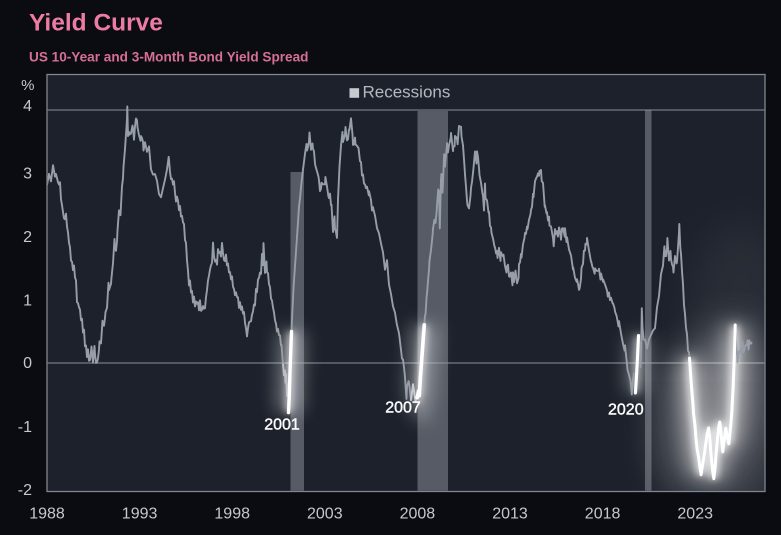 Image resolution: width=781 pixels, height=535 pixels. Describe the element at coordinates (27, 300) in the screenshot. I see `svg-text: 1` at that location.